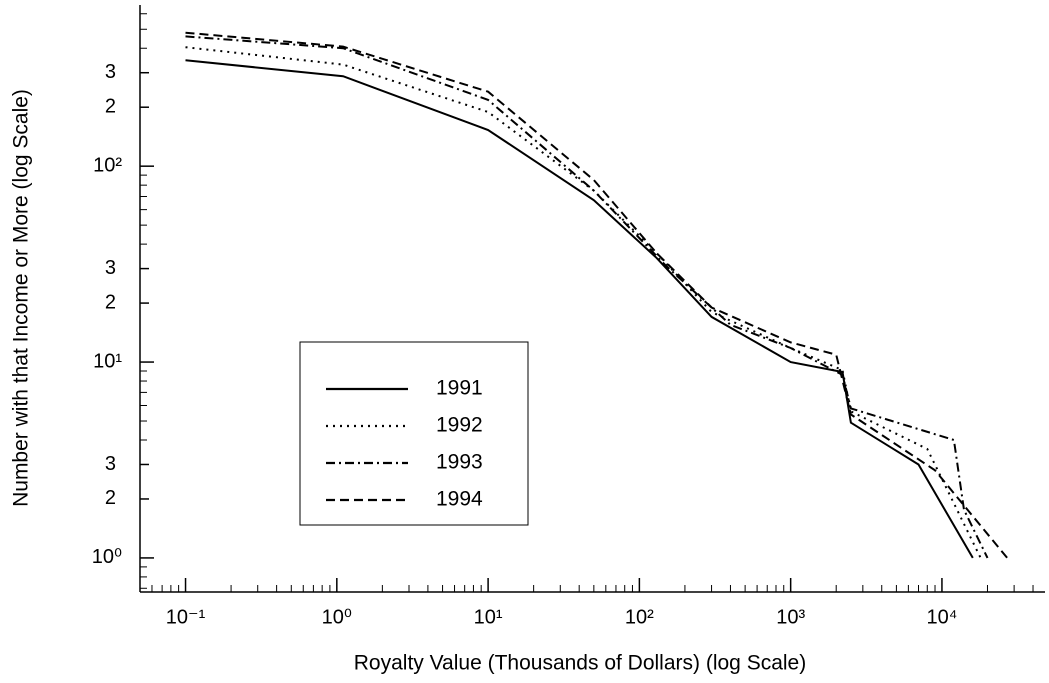 Image resolution: width=1049 pixels, height=683 pixels. Describe the element at coordinates (488, 617) in the screenshot. I see `x-tick-label: 10¹` at that location.